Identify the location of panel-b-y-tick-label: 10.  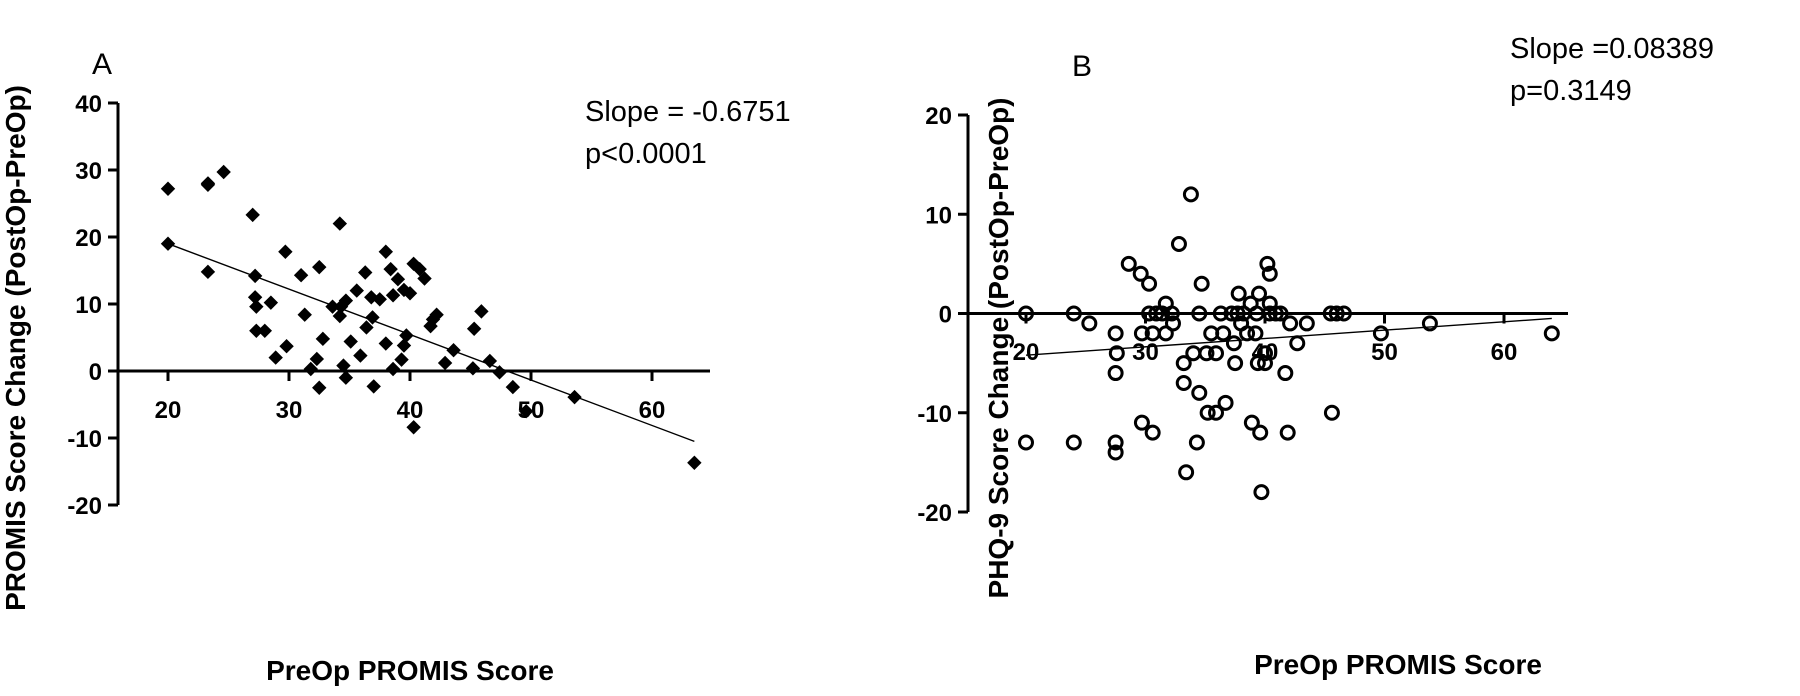
(938, 215).